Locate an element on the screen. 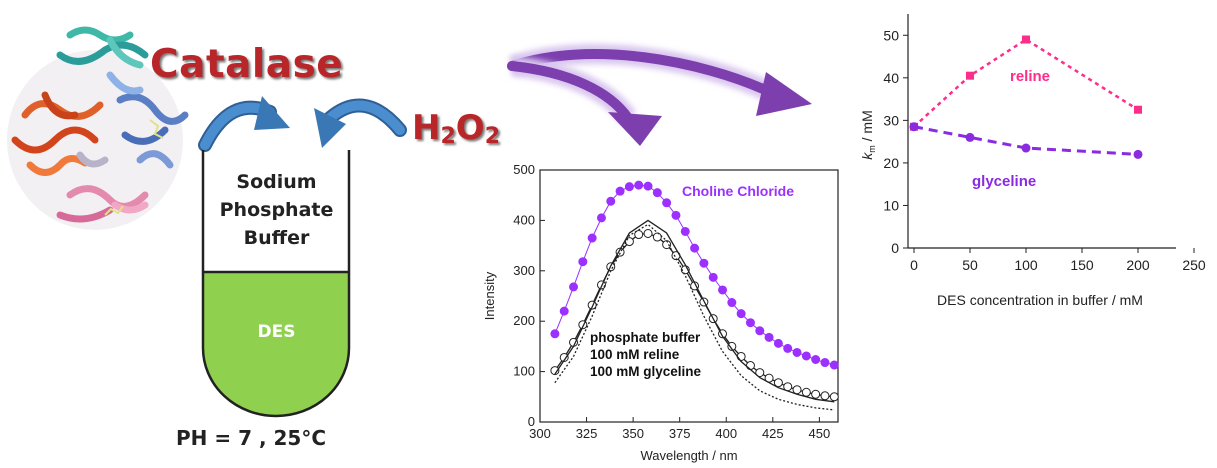 The height and width of the screenshot is (468, 1217). chart2-x-tick-label: 250 is located at coordinates (1194, 265).